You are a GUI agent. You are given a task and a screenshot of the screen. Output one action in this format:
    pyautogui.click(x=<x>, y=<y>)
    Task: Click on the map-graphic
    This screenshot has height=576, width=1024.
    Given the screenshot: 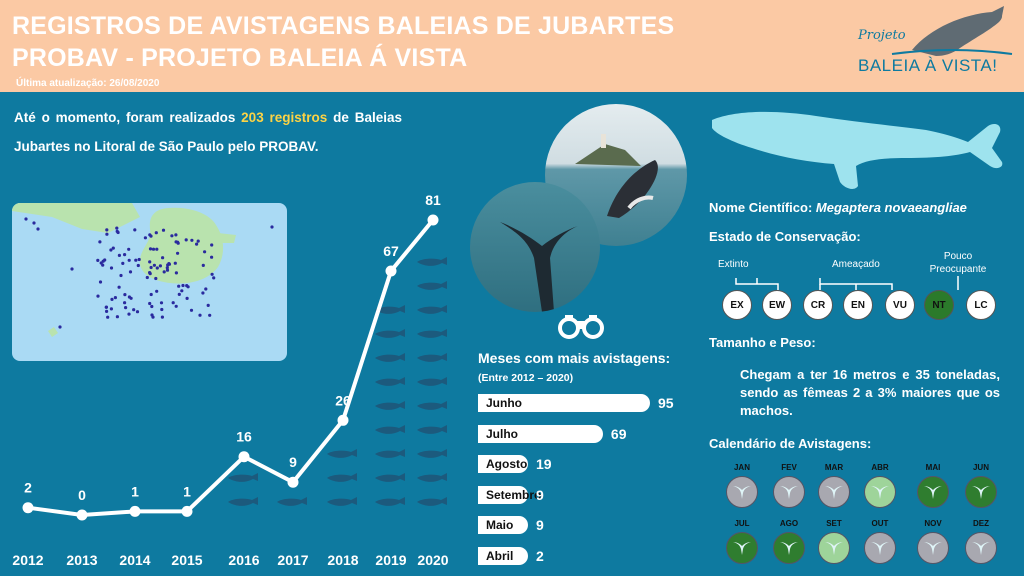 What is the action you would take?
    pyautogui.click(x=143, y=270)
    